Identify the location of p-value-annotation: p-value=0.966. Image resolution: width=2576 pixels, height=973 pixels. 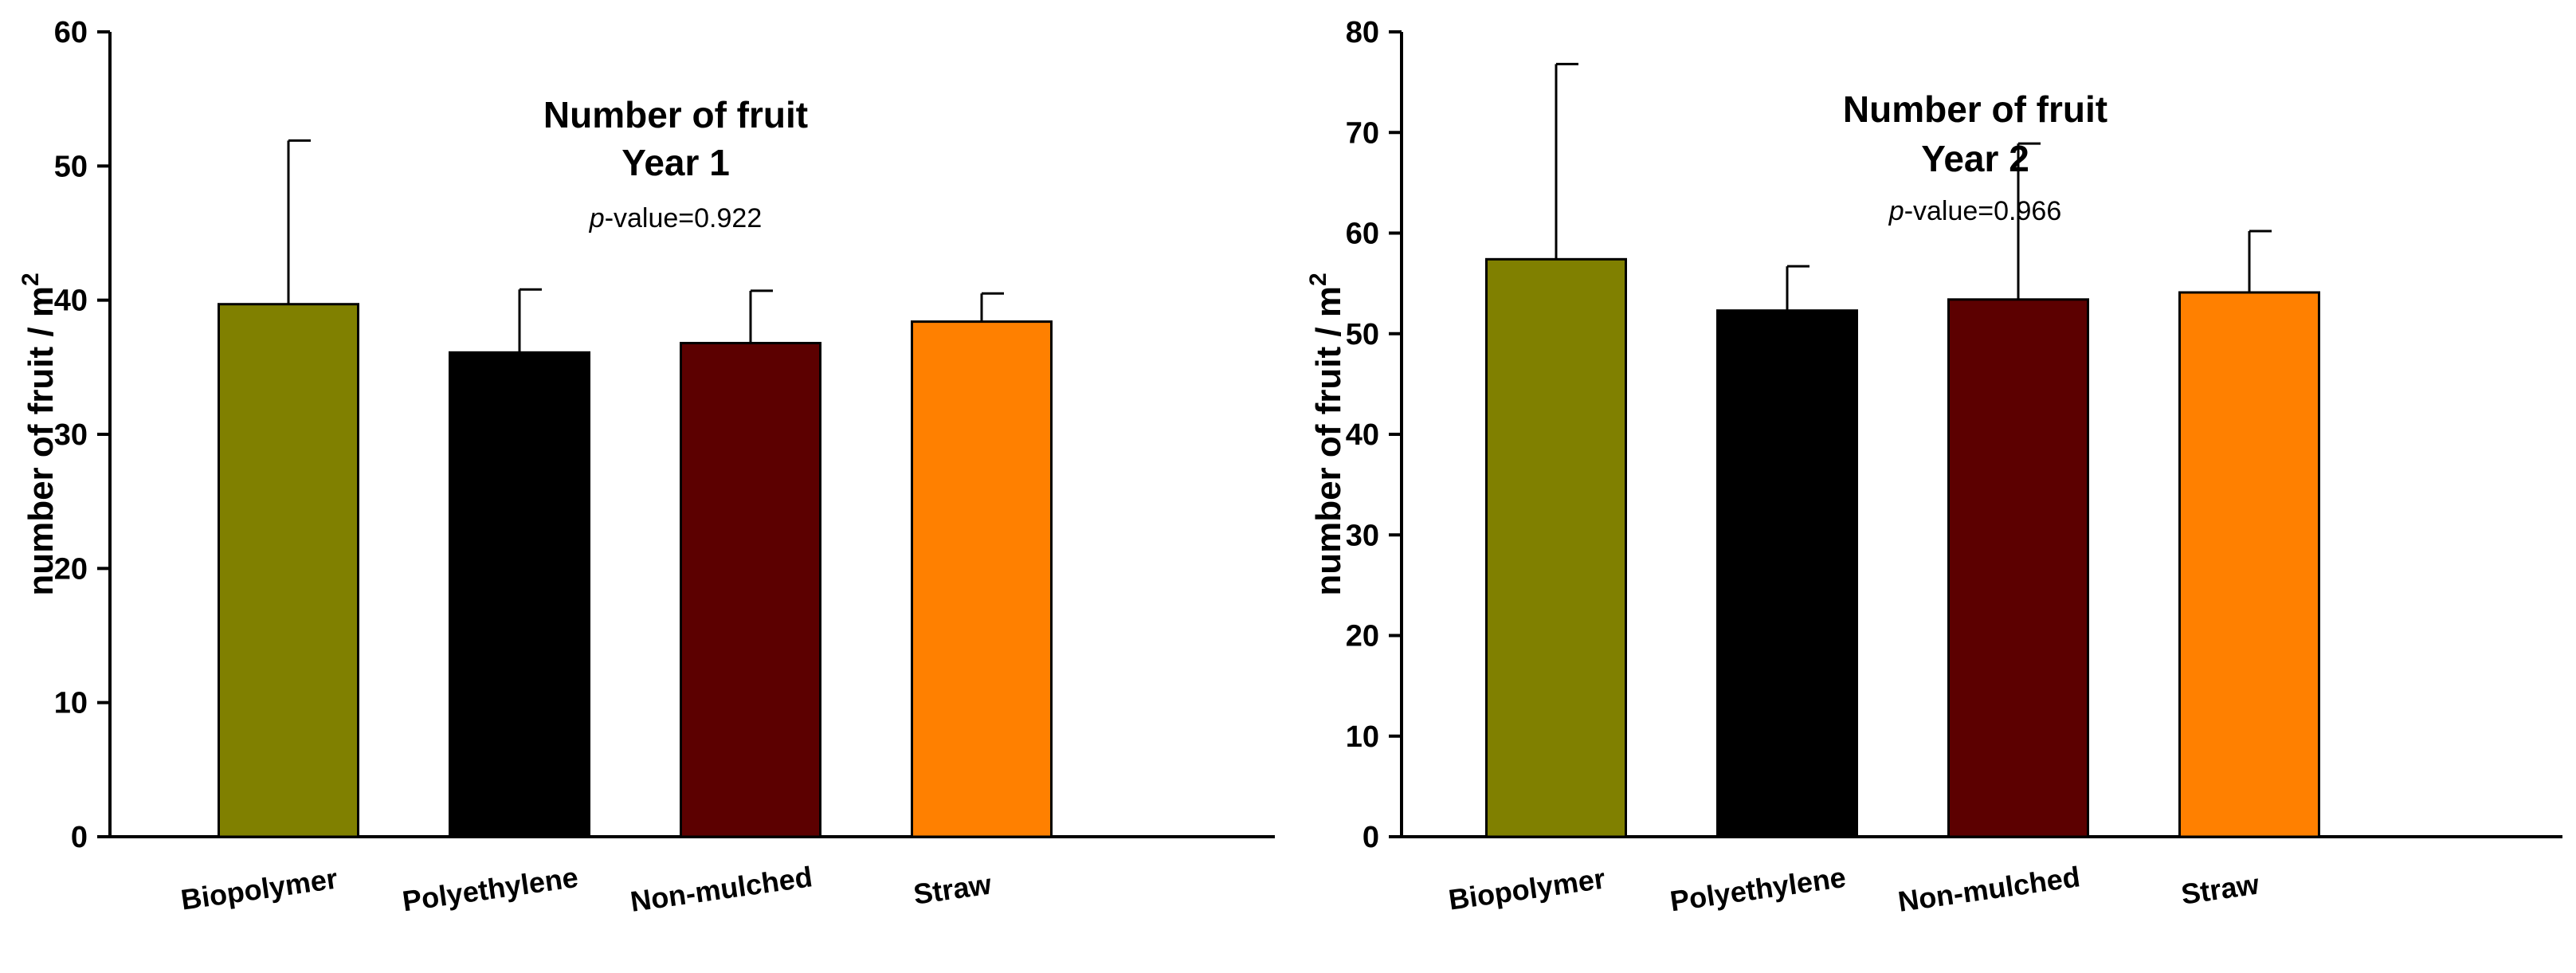
(1974, 211).